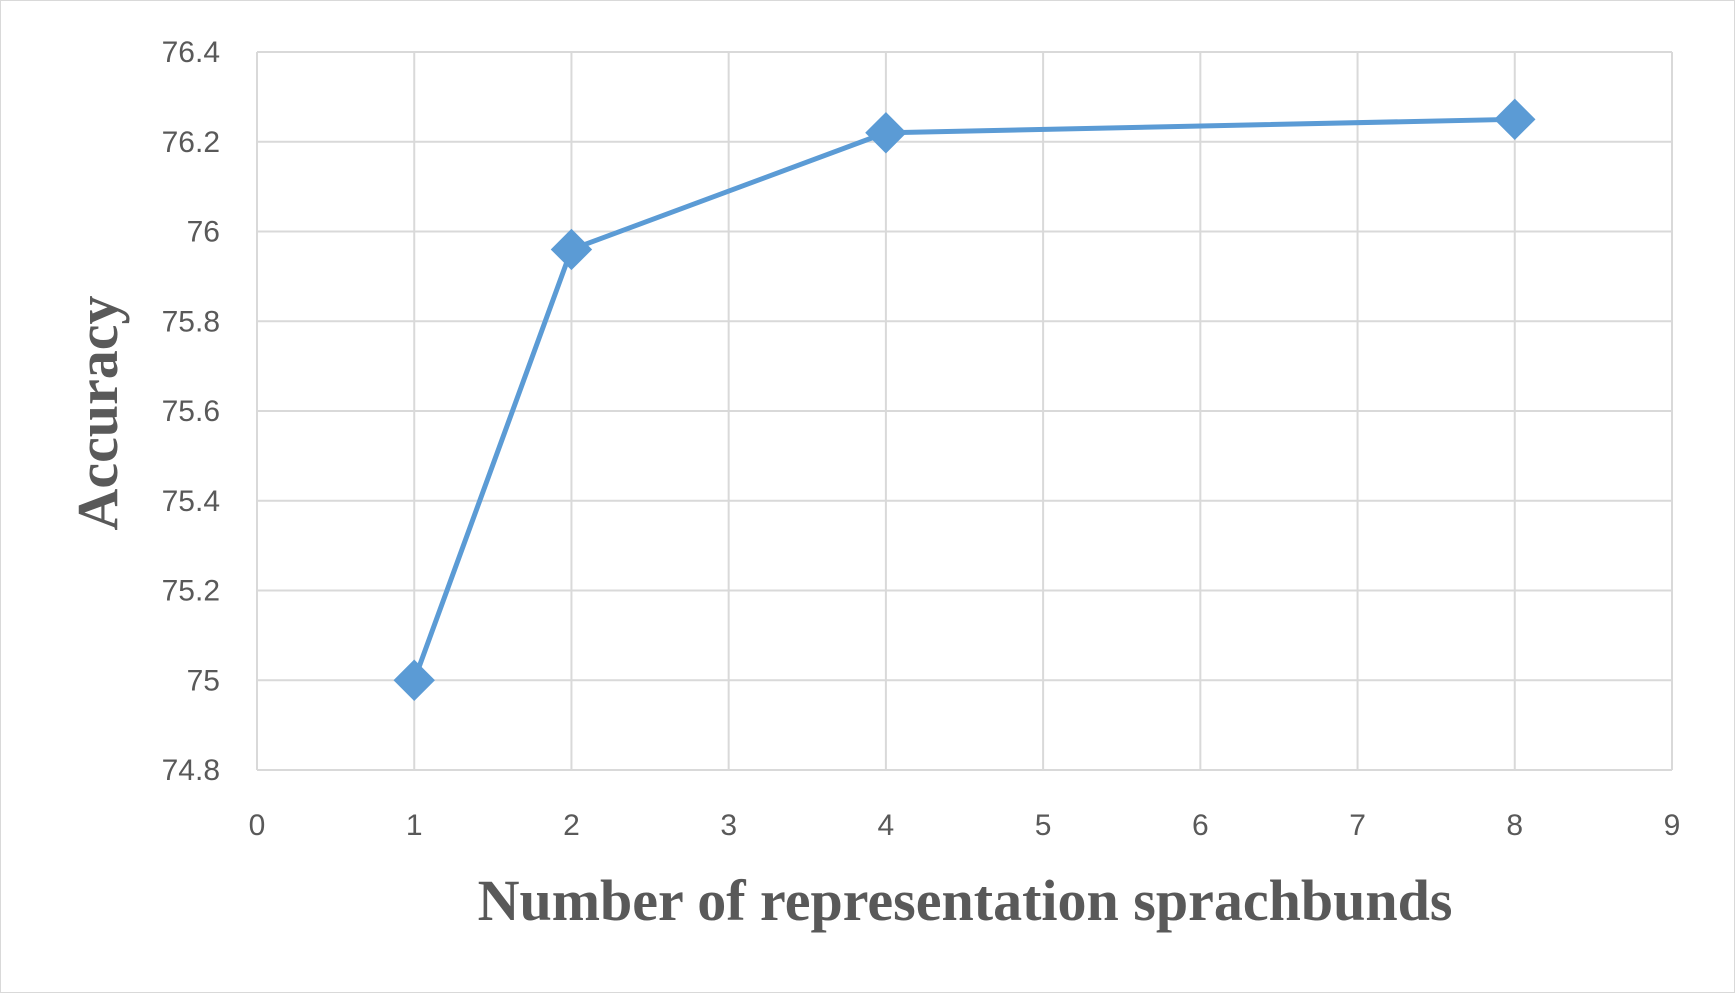 The height and width of the screenshot is (993, 1735). What do you see at coordinates (1672, 825) in the screenshot?
I see `x-tick-label: 9` at bounding box center [1672, 825].